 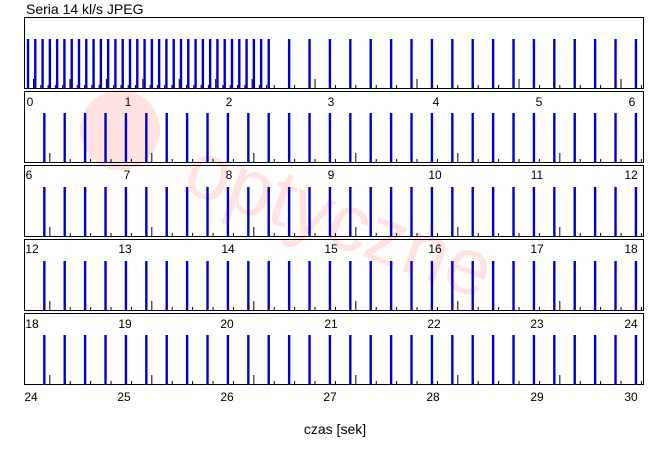 What do you see at coordinates (433, 397) in the screenshot?
I see `x-tick-label: 28` at bounding box center [433, 397].